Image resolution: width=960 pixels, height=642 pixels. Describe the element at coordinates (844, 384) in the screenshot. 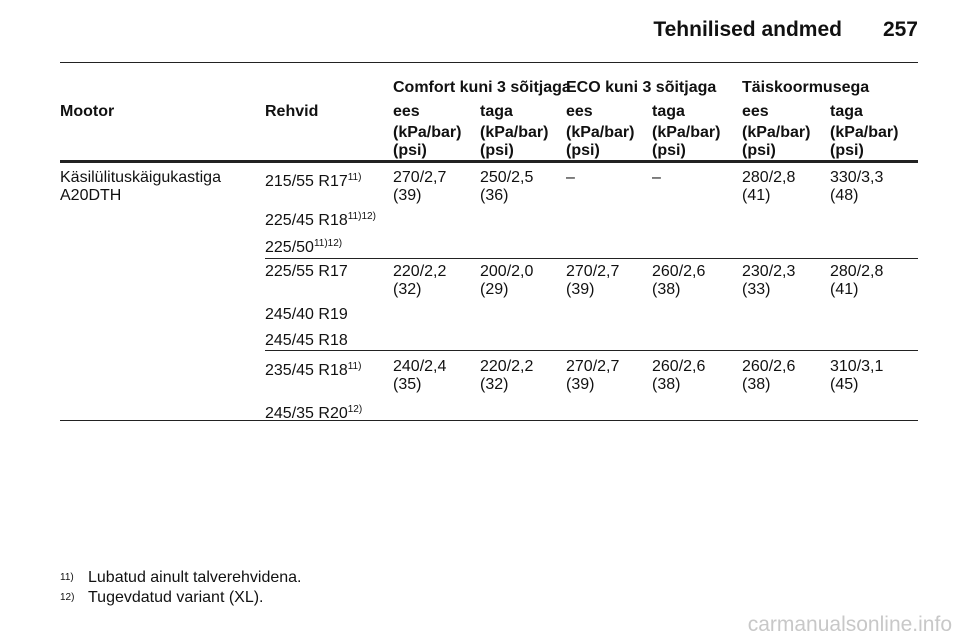

I see `pressure: (45)` at that location.